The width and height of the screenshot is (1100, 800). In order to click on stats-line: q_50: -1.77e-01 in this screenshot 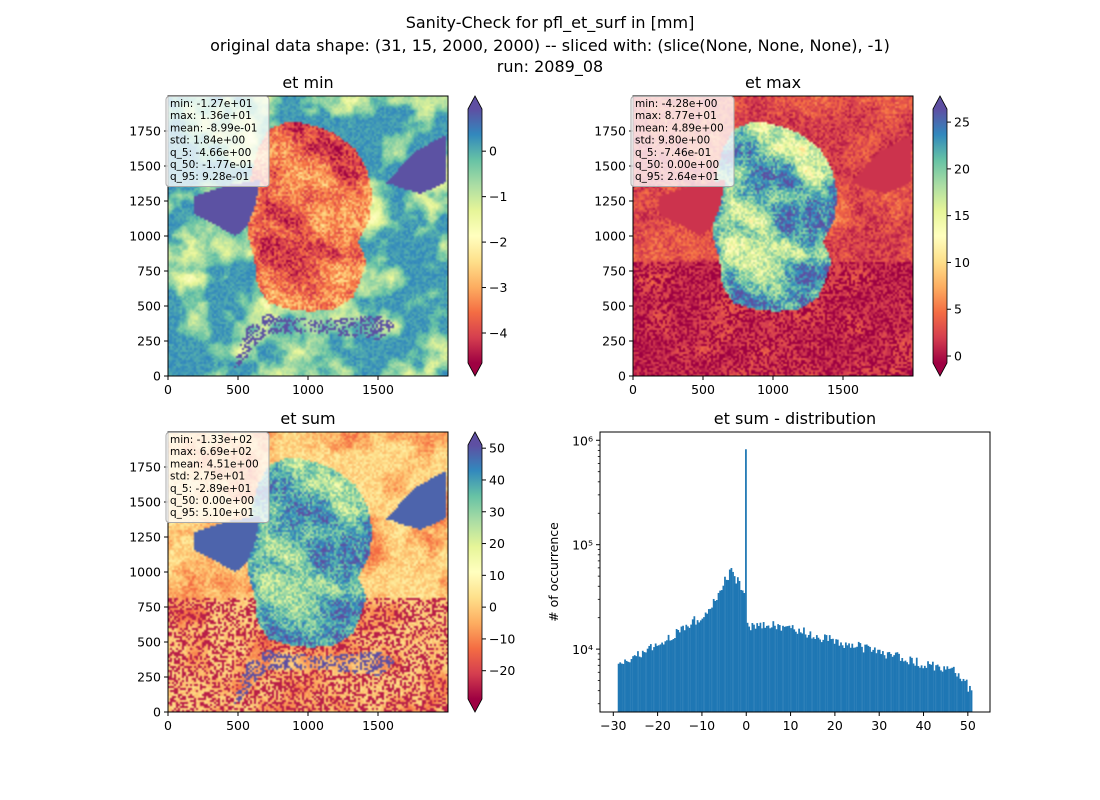, I will do `click(211, 165)`.